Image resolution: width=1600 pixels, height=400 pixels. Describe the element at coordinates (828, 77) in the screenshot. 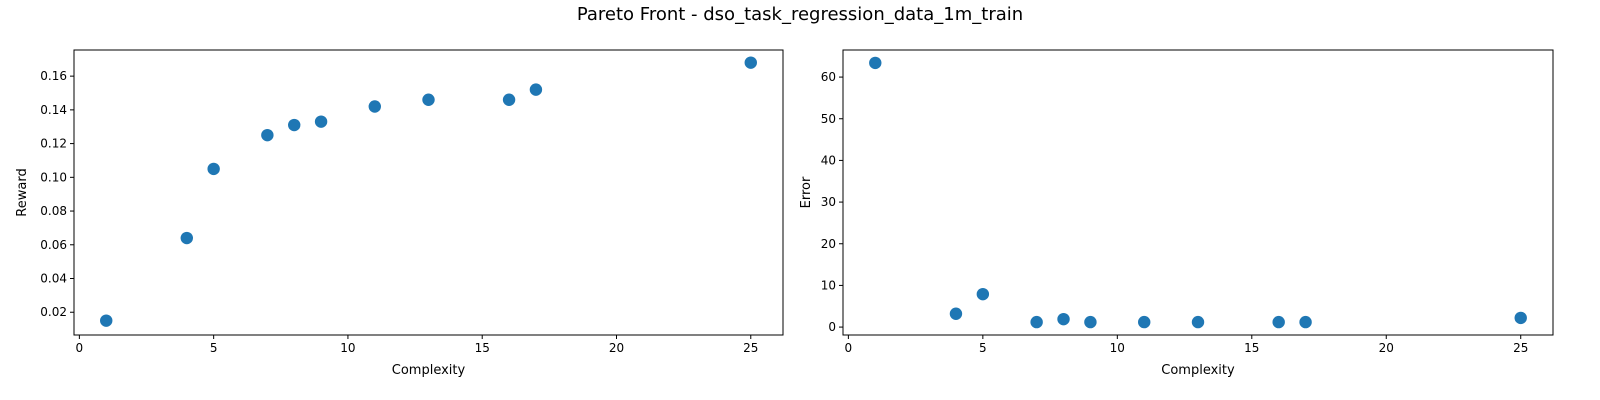

I see `y-tick-label: 60` at that location.